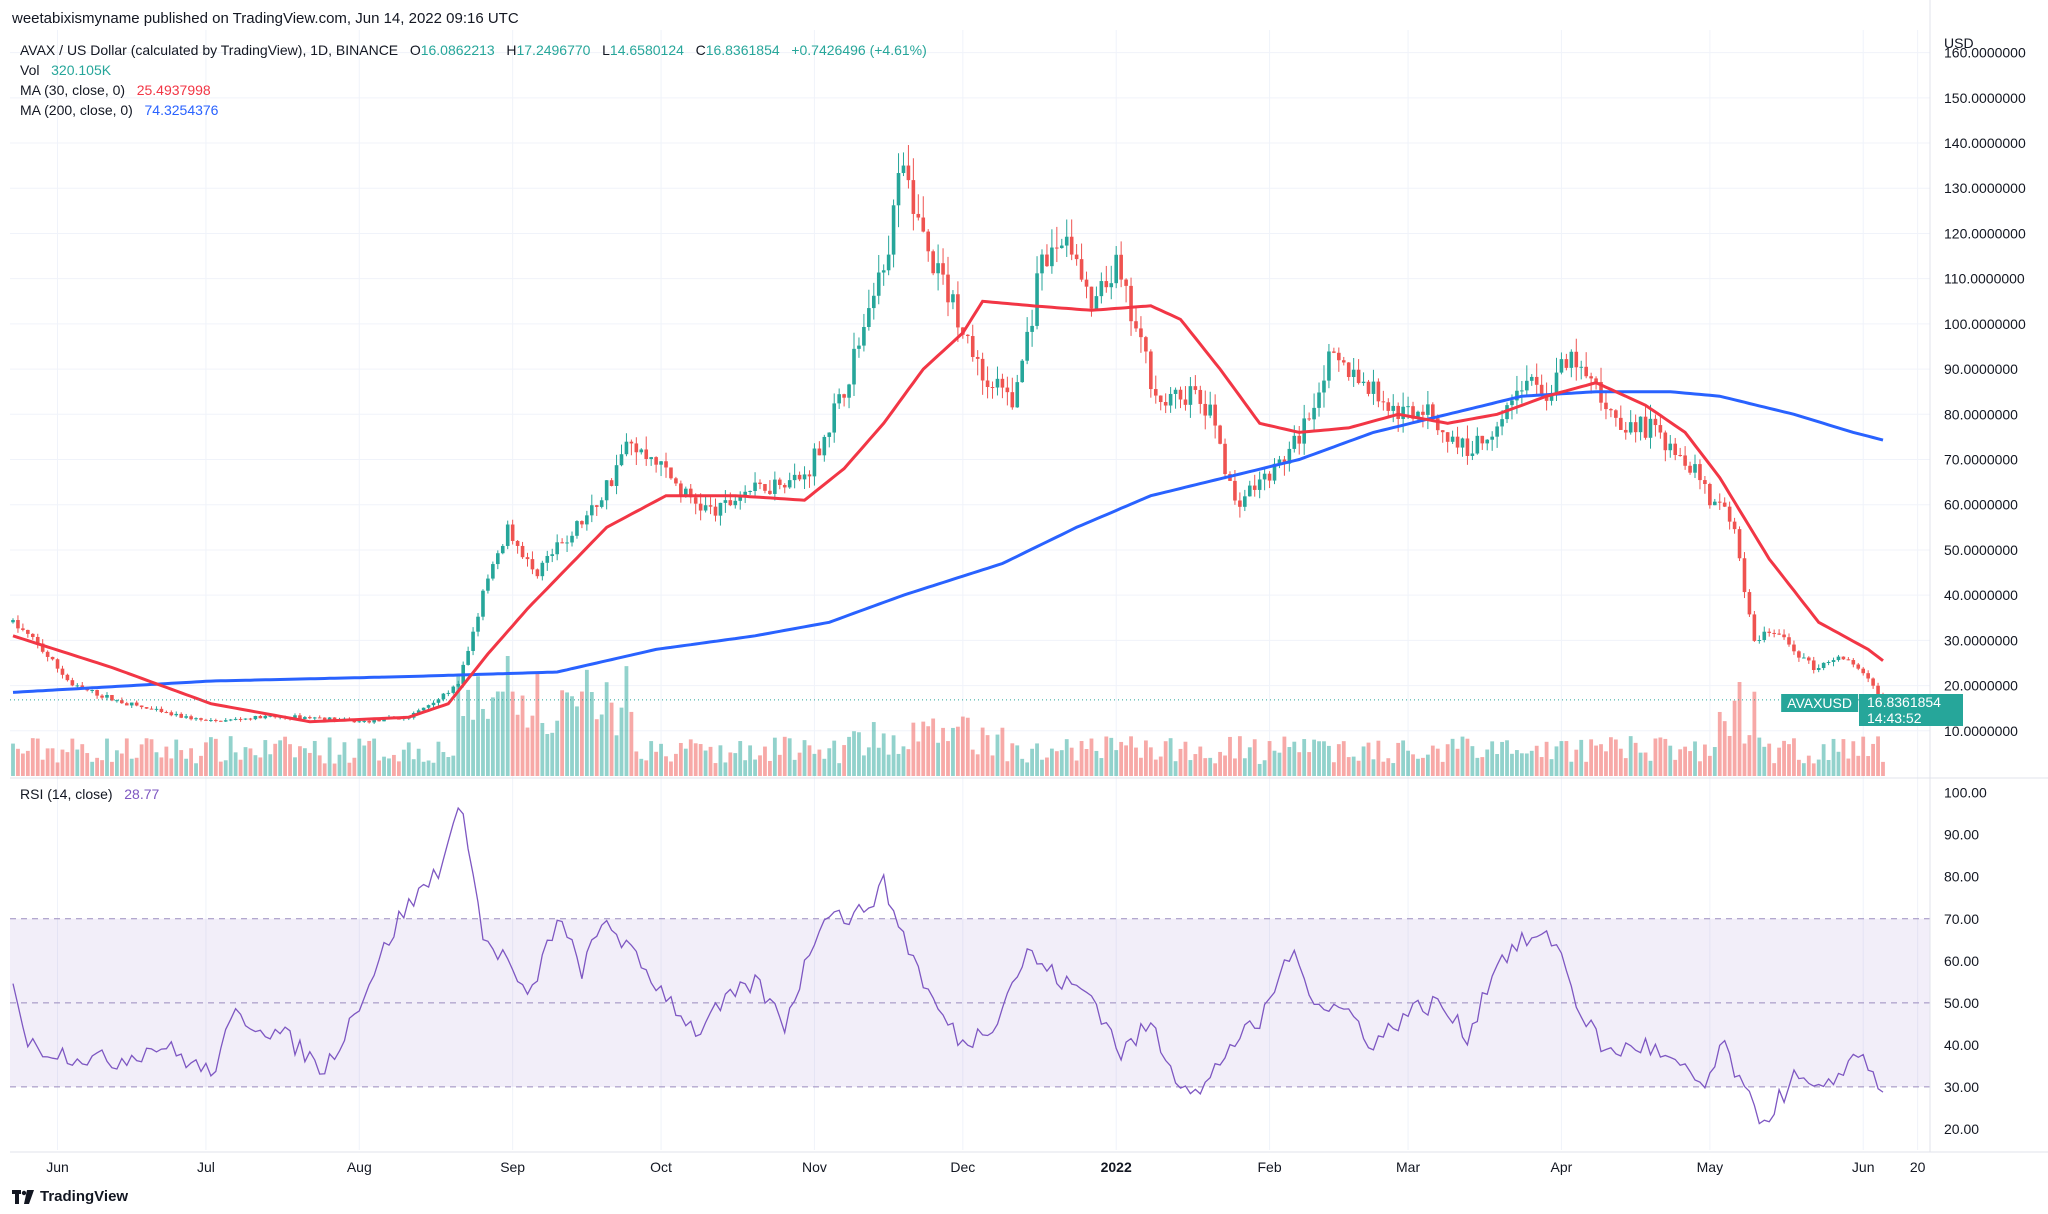  I want to click on tradingview-brand: TradingView, so click(70, 1196).